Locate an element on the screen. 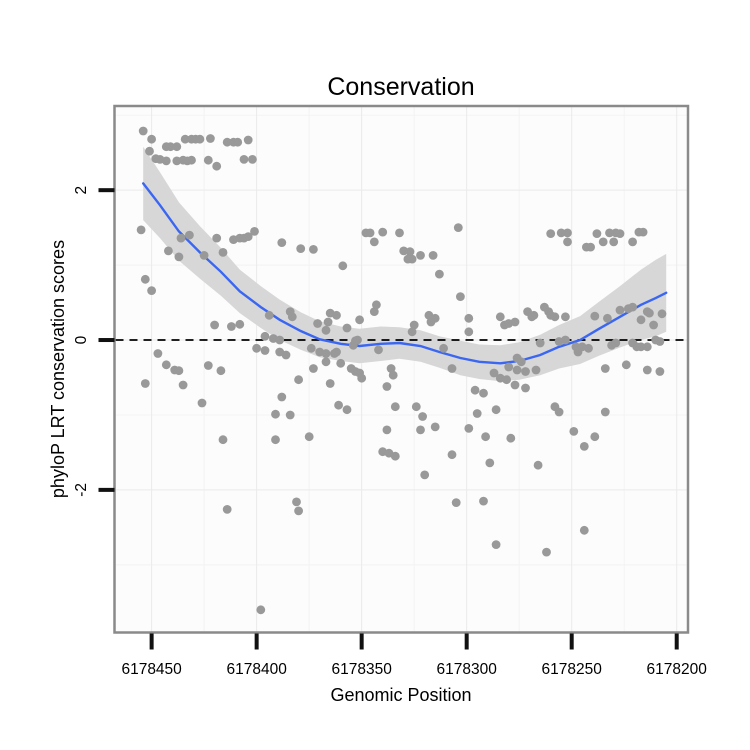  x-axis-title: Genomic Position is located at coordinates (400, 695).